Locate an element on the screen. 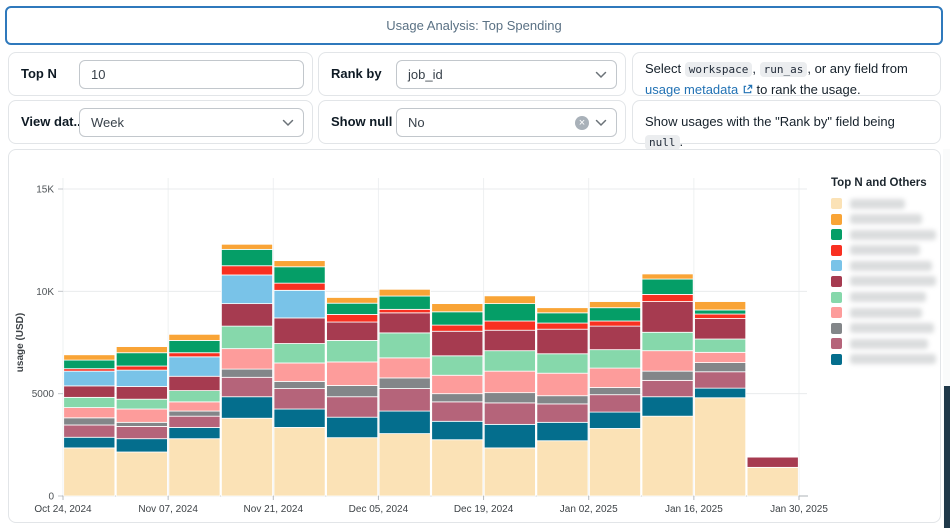 The height and width of the screenshot is (528, 950). top-n-input is located at coordinates (191, 74).